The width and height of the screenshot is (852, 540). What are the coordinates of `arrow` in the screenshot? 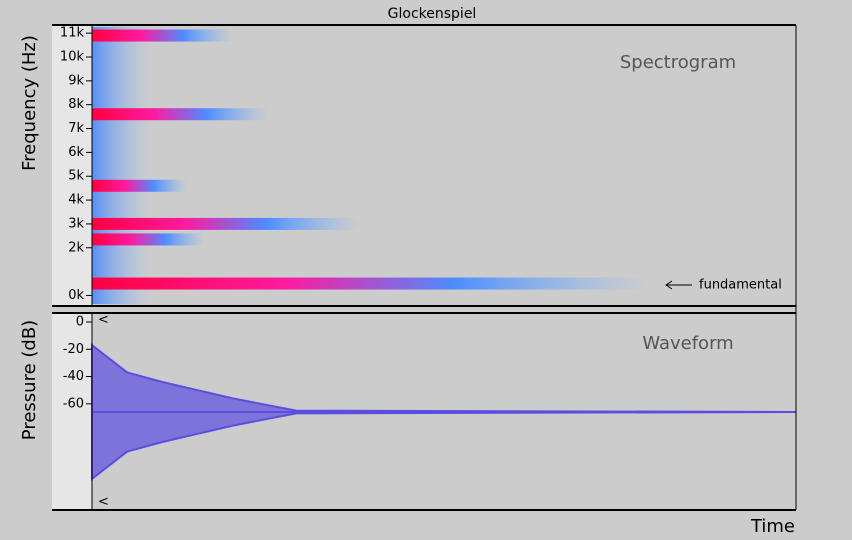 It's located at (678, 285).